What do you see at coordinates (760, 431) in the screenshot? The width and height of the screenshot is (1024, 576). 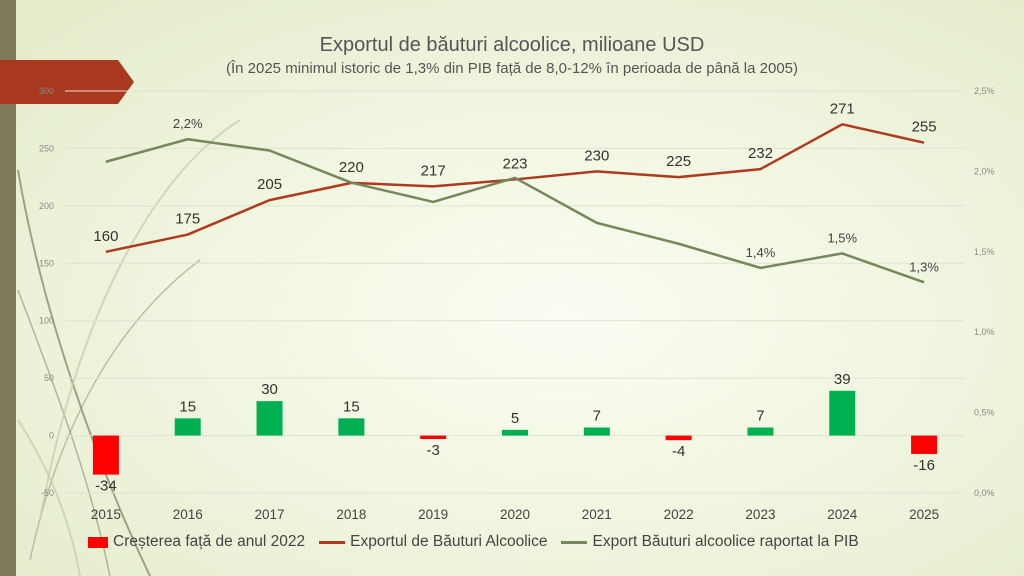 I see `bar-2023` at bounding box center [760, 431].